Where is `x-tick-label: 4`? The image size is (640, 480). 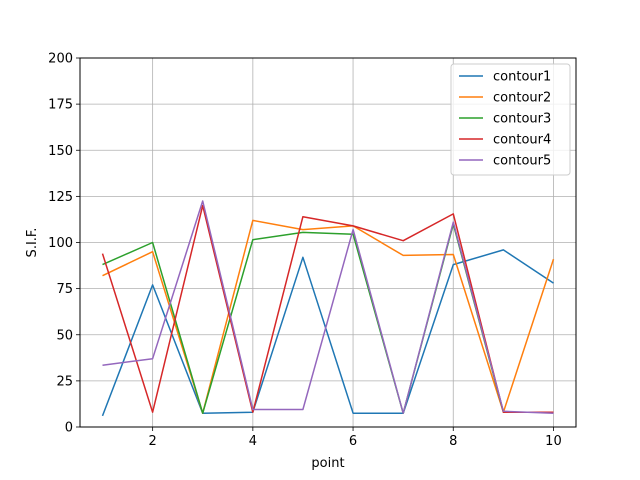
x-tick-label: 4 is located at coordinates (253, 441).